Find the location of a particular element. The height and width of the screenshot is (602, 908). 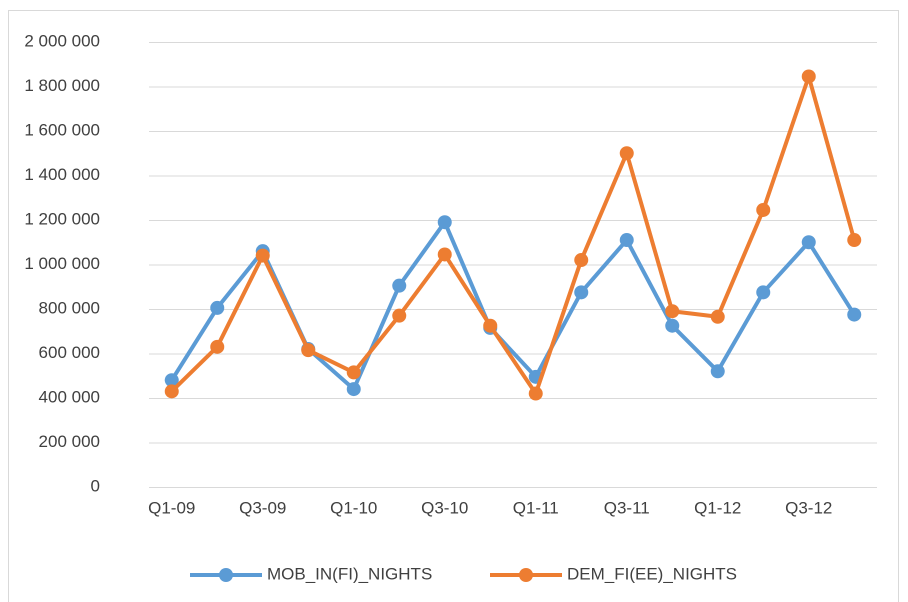

x-tick-label: Q1-10 is located at coordinates (353, 507).